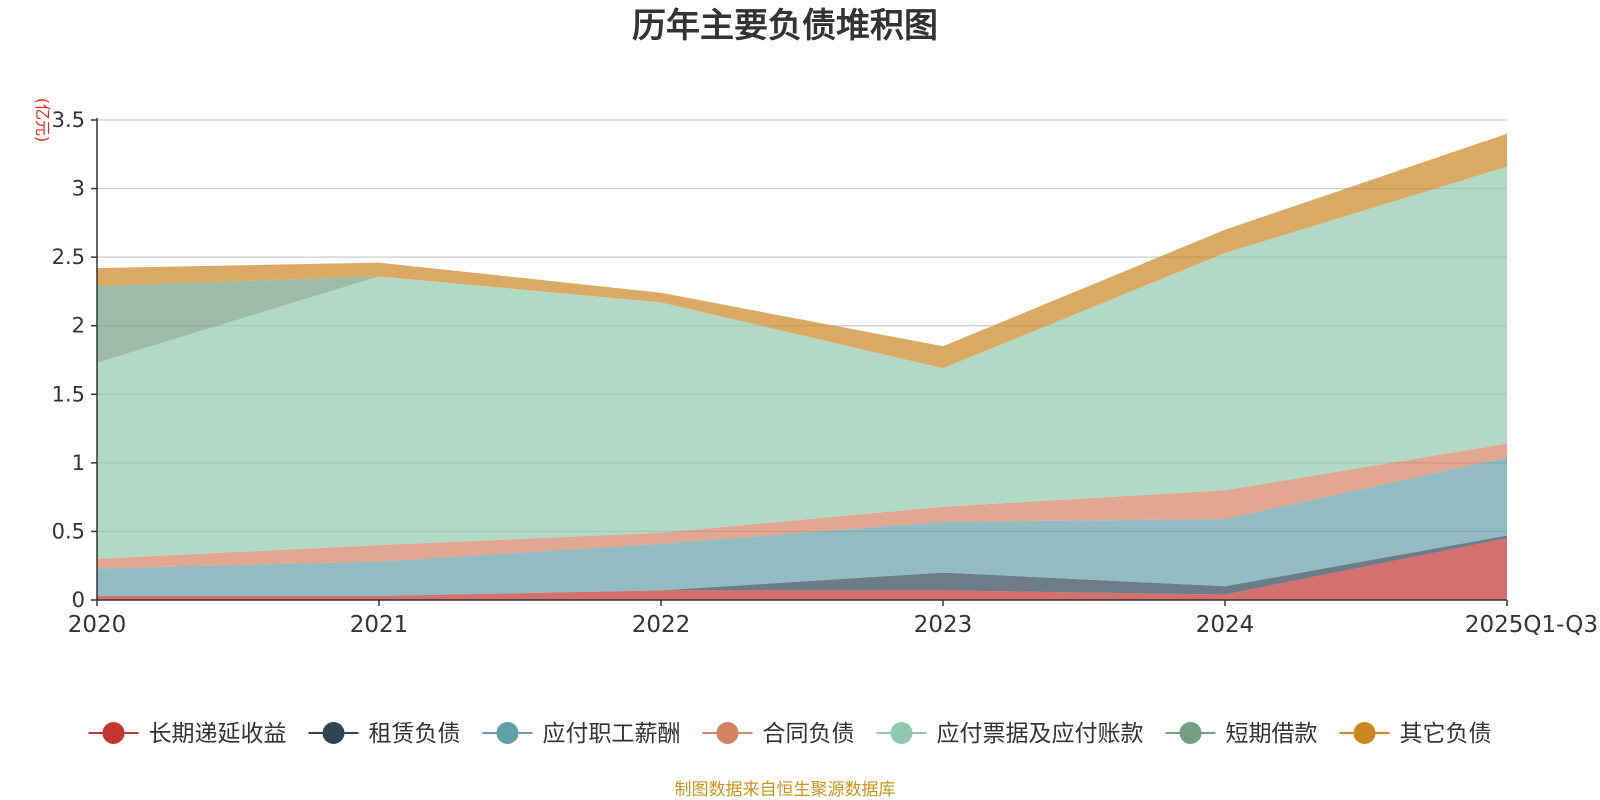  What do you see at coordinates (1272, 734) in the screenshot?
I see `legend-label: 短期借款` at bounding box center [1272, 734].